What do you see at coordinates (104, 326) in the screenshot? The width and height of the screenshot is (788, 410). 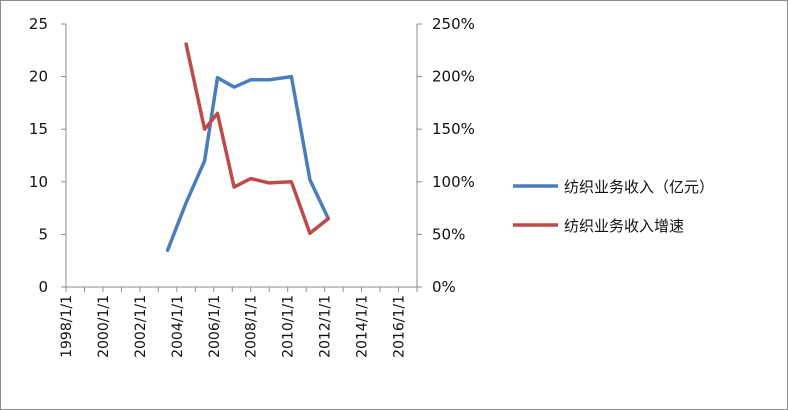 I see `x-tick-label: 2000/1/1` at bounding box center [104, 326].